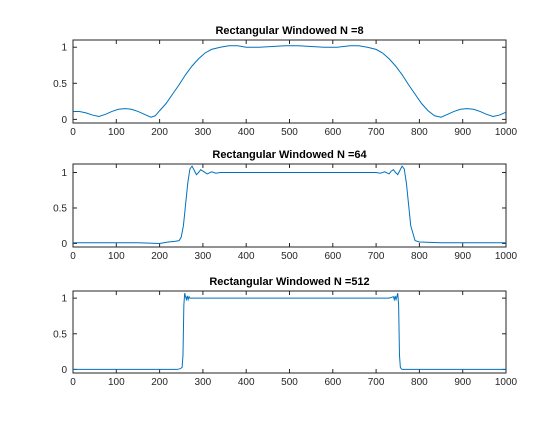 The height and width of the screenshot is (425, 560). I want to click on chart-title: Rectangular Windowed N =512, so click(289, 282).